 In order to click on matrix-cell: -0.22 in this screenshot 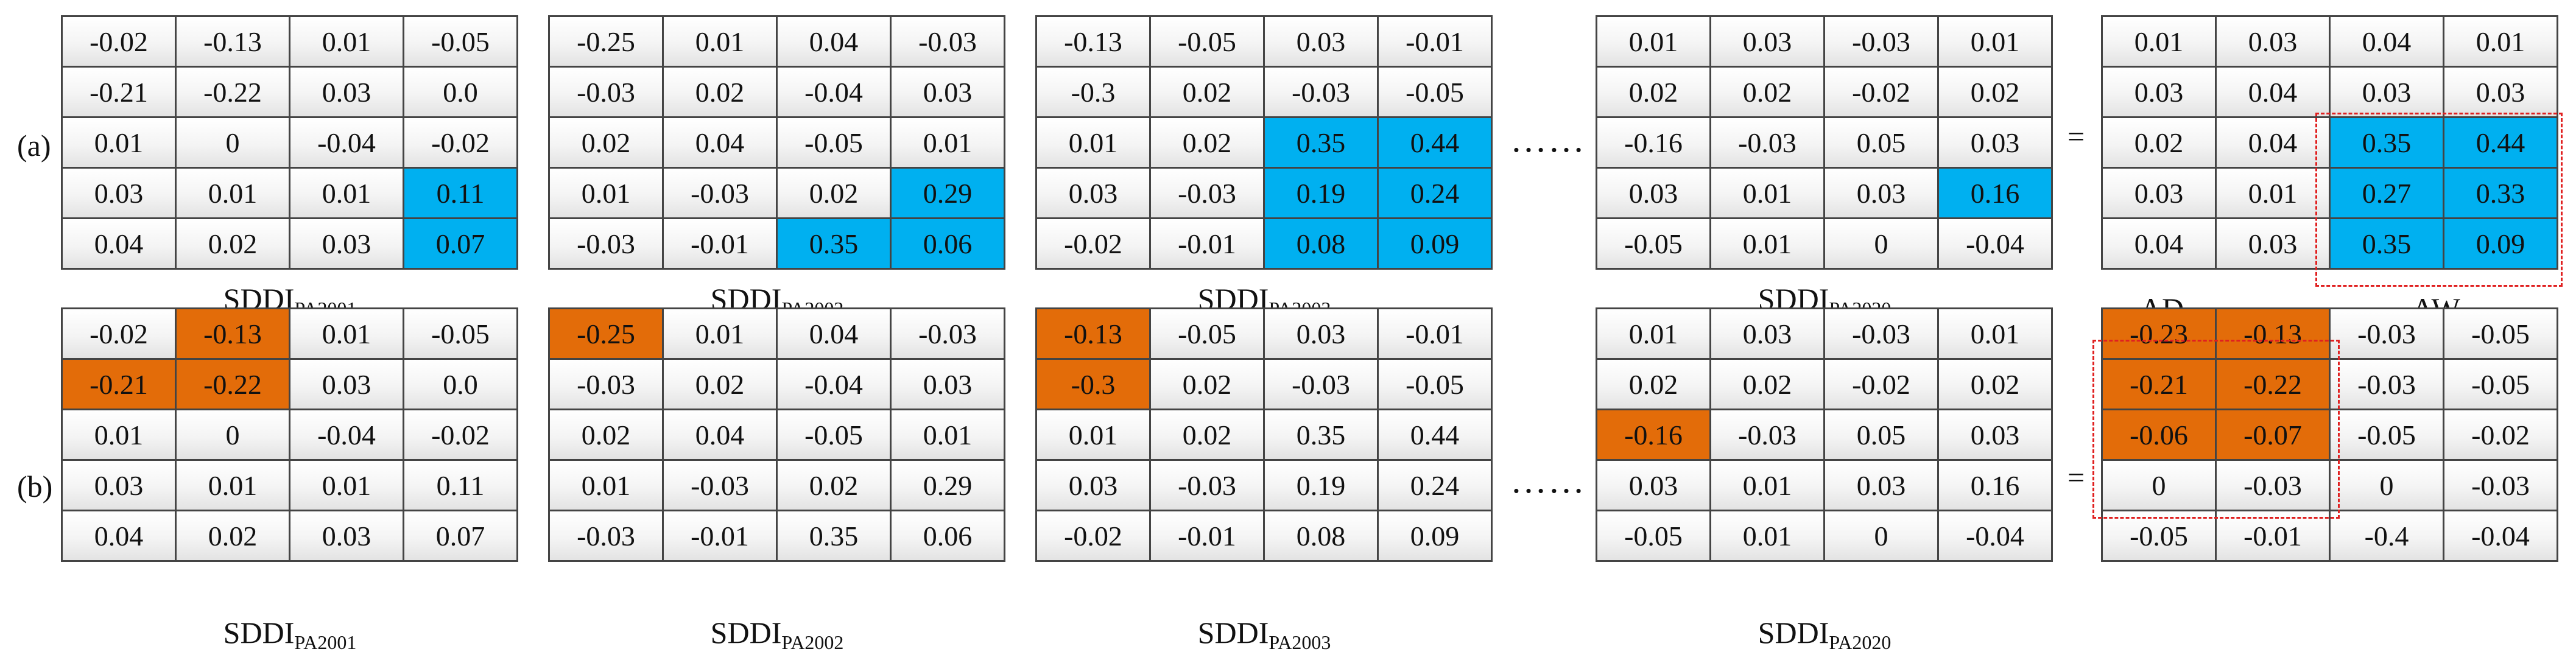, I will do `click(233, 384)`.